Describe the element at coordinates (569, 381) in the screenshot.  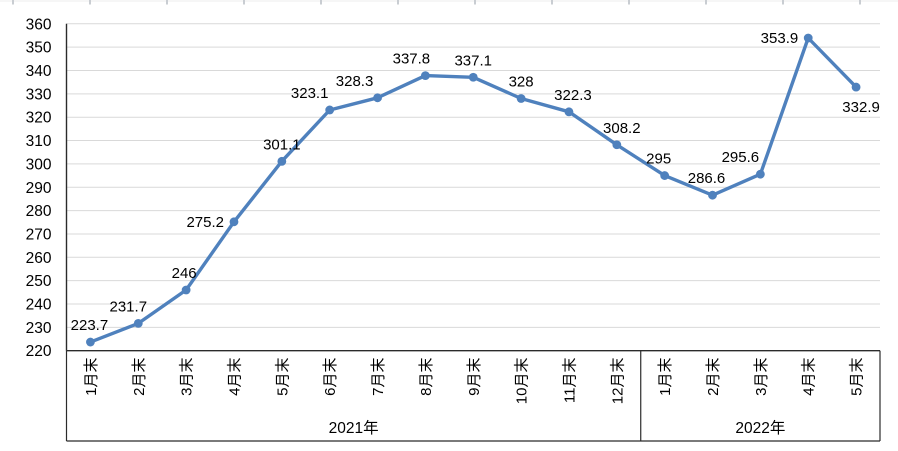
I see `x-axis-label: 11月末` at that location.